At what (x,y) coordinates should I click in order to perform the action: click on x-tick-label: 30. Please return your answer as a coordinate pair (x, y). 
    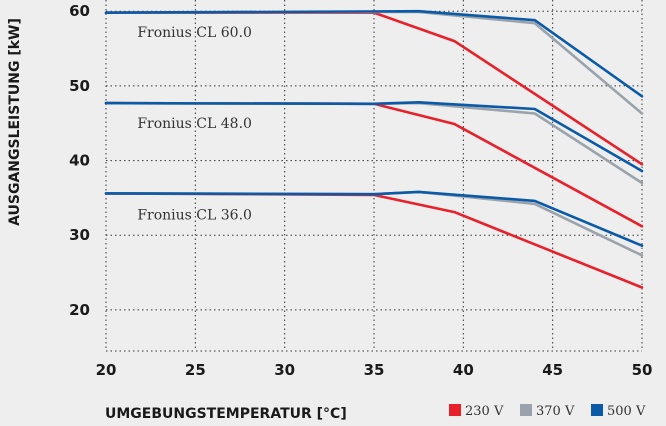
    Looking at the image, I should click on (284, 370).